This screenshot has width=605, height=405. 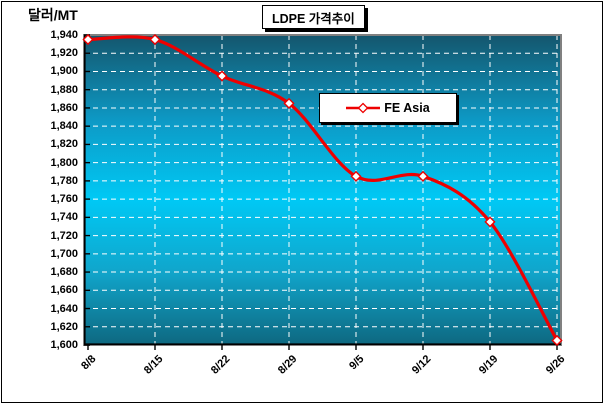 I want to click on legend-series-marker-icon, so click(x=363, y=108).